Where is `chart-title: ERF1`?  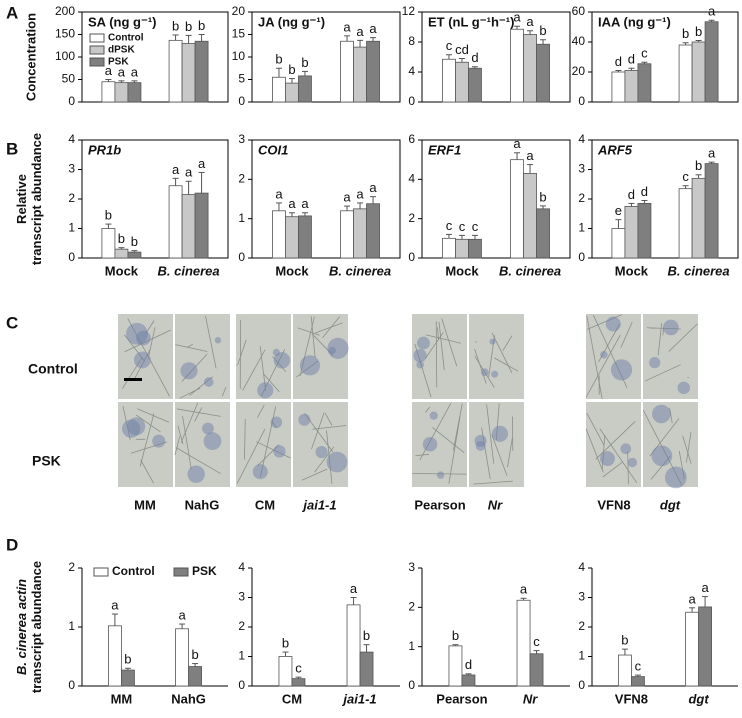 chart-title: ERF1 is located at coordinates (444, 149).